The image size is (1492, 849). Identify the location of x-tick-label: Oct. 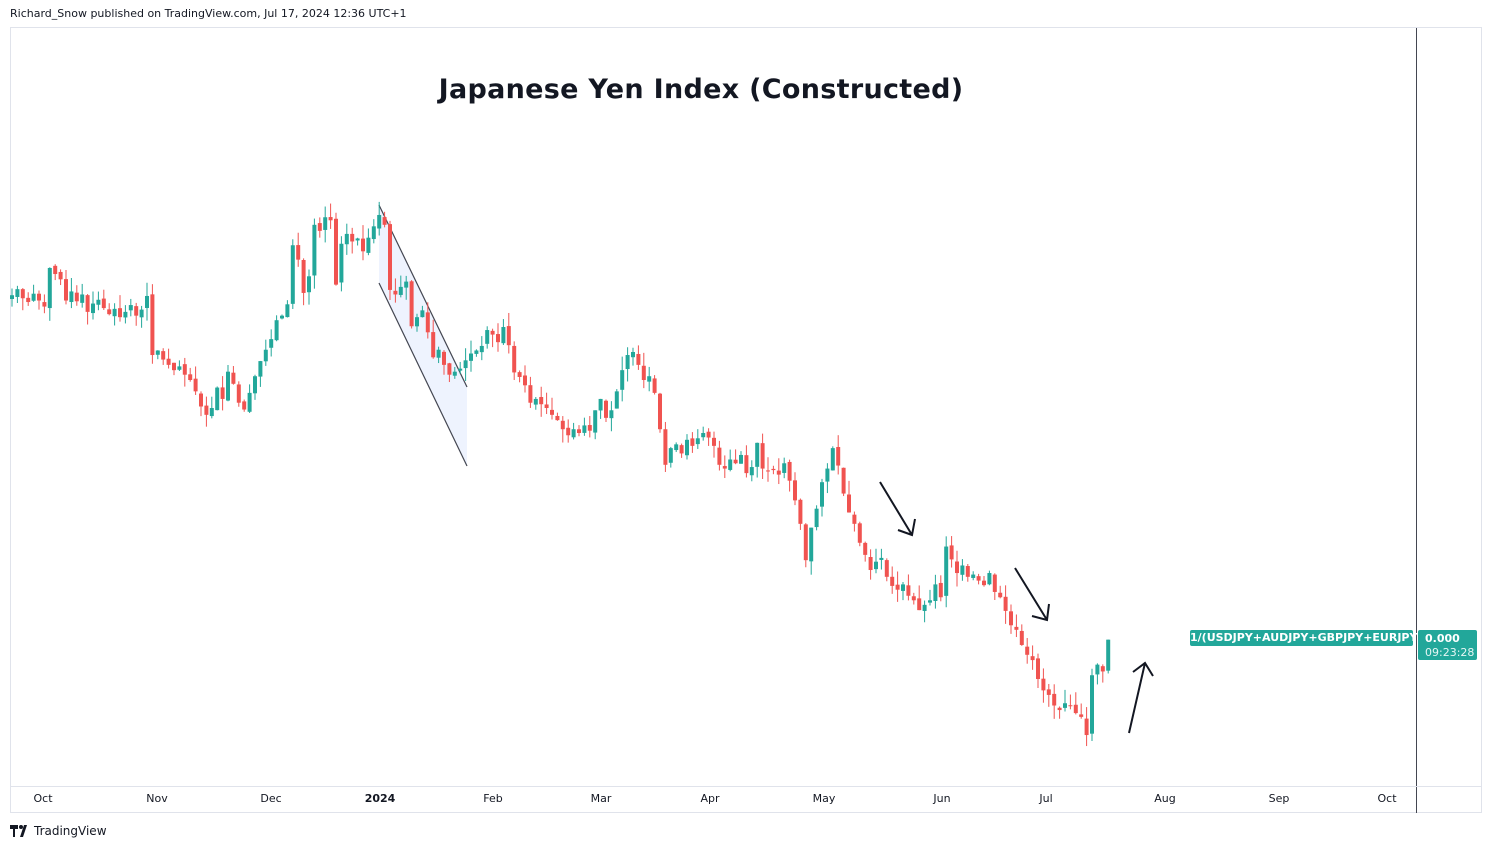
(43, 798).